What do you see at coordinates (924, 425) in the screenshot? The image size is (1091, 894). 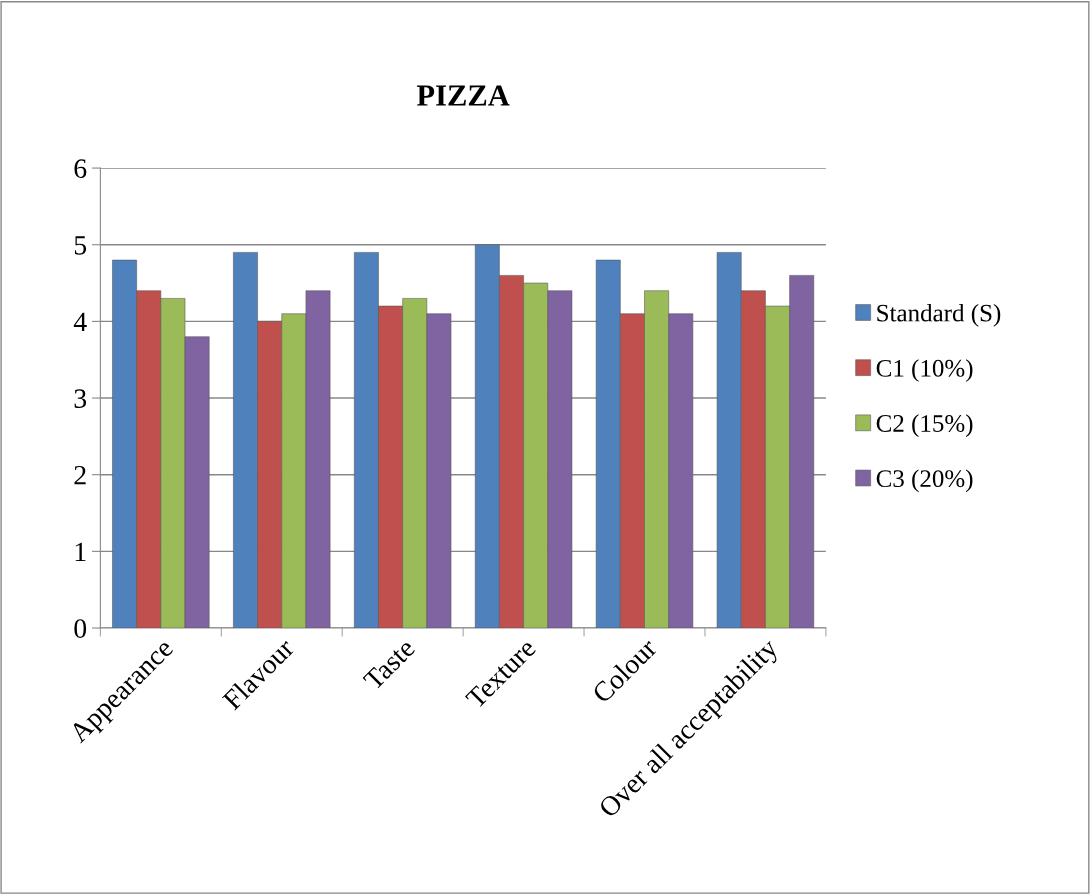 I see `legend-label: C2 (15%)` at bounding box center [924, 425].